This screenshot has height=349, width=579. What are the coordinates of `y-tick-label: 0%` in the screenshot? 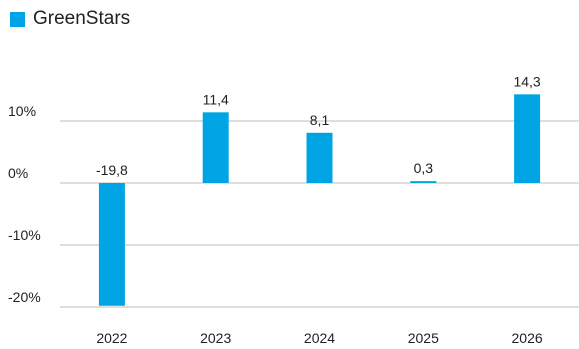 It's located at (18, 173).